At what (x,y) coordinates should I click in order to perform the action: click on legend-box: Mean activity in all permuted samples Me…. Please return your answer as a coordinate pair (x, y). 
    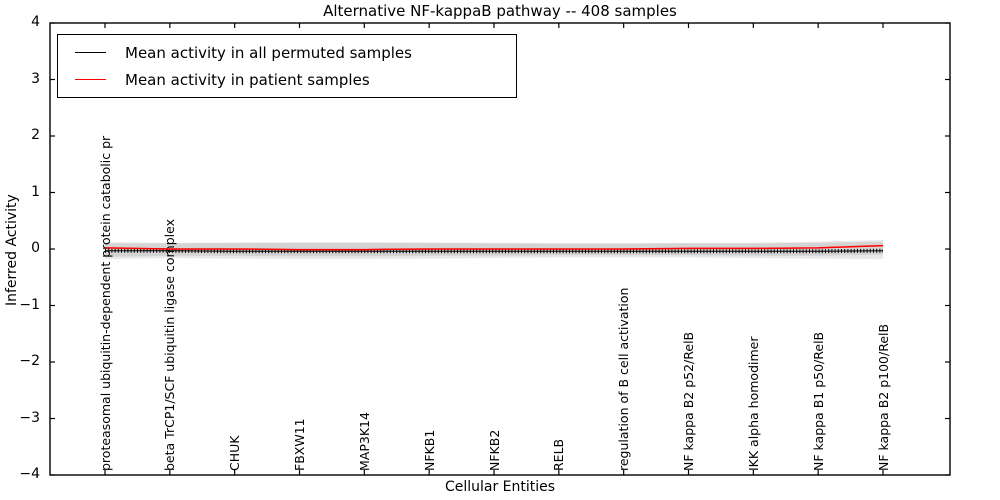
    Looking at the image, I should click on (287, 66).